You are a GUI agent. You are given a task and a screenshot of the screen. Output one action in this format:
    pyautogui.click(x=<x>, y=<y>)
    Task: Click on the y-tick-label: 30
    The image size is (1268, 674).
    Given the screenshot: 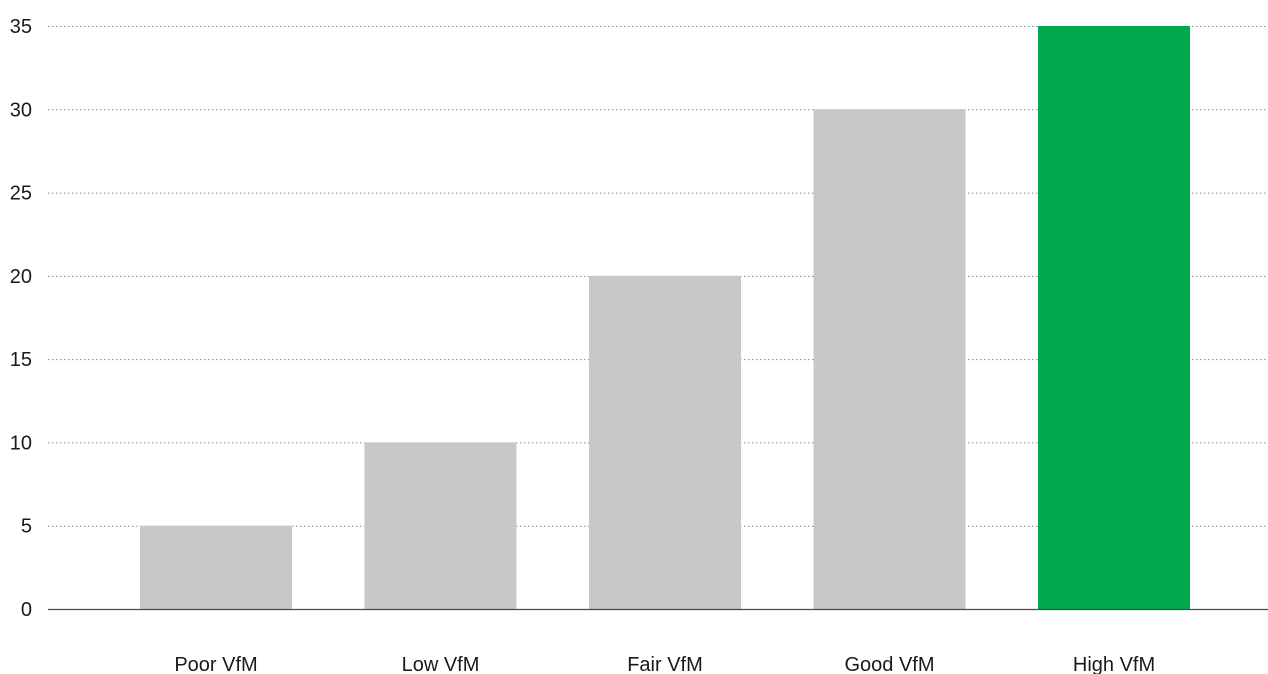 What is the action you would take?
    pyautogui.click(x=21, y=110)
    